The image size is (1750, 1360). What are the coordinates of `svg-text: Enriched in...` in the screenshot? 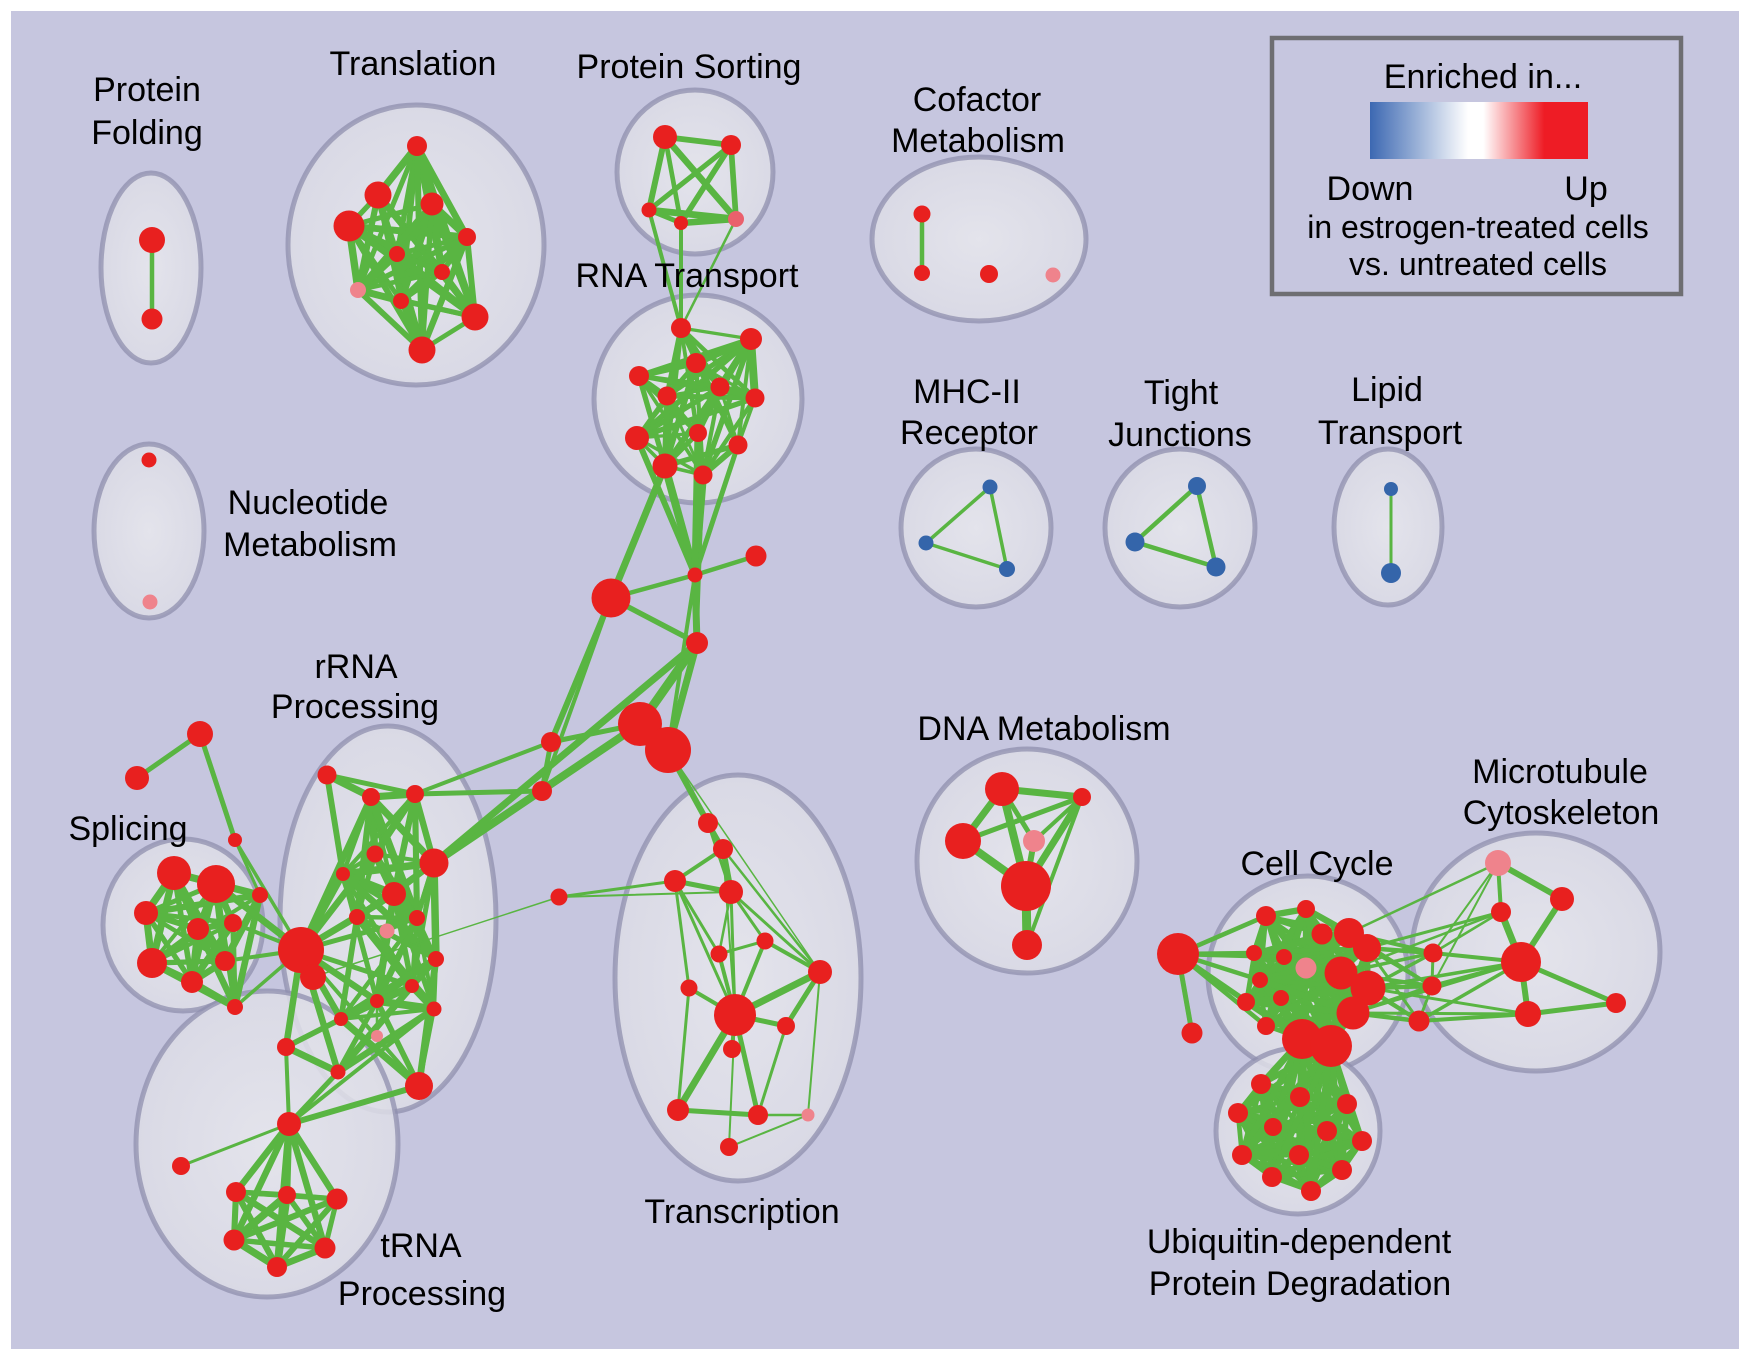 It's located at (1483, 77).